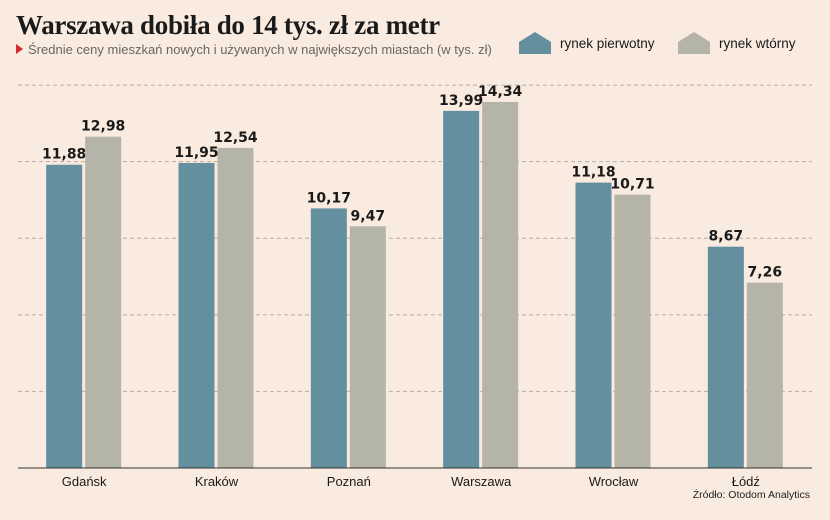  What do you see at coordinates (368, 216) in the screenshot?
I see `data-label: 9,47` at bounding box center [368, 216].